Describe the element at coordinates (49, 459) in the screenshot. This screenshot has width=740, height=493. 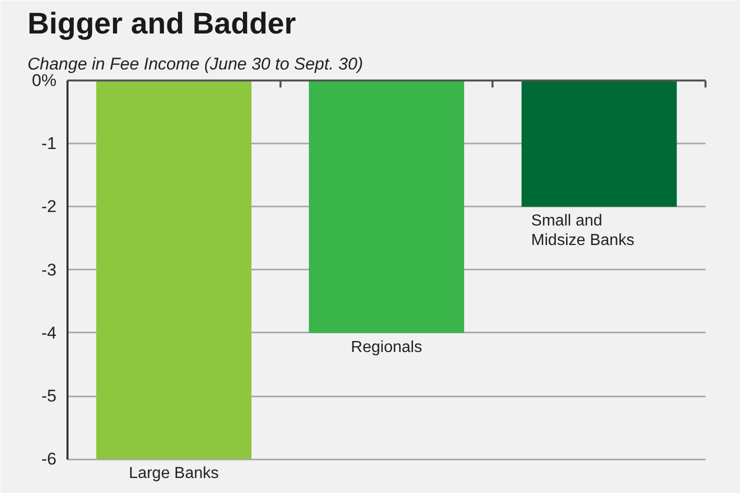
I see `y-tick-label: -6` at that location.